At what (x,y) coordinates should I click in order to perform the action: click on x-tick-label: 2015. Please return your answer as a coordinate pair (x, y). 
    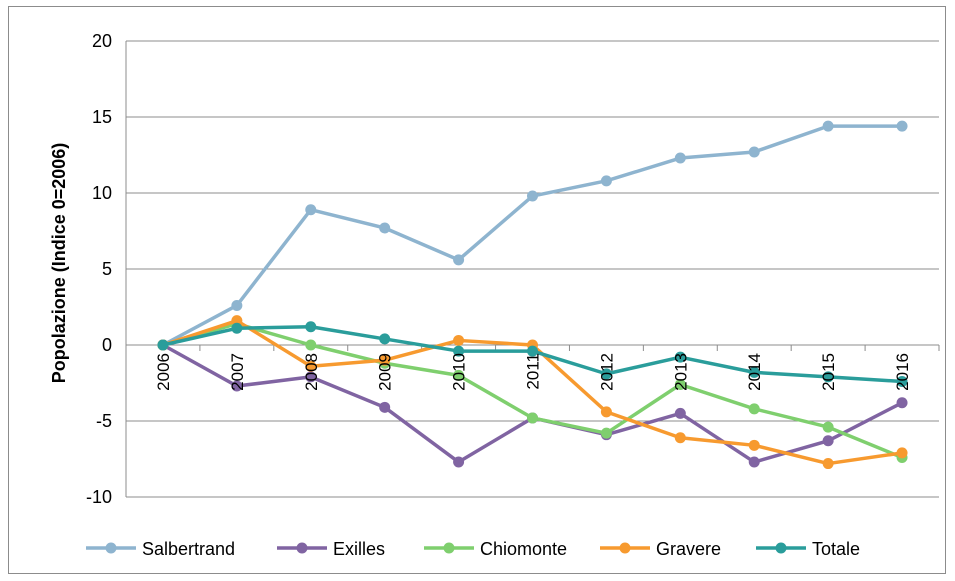
    Looking at the image, I should click on (828, 372).